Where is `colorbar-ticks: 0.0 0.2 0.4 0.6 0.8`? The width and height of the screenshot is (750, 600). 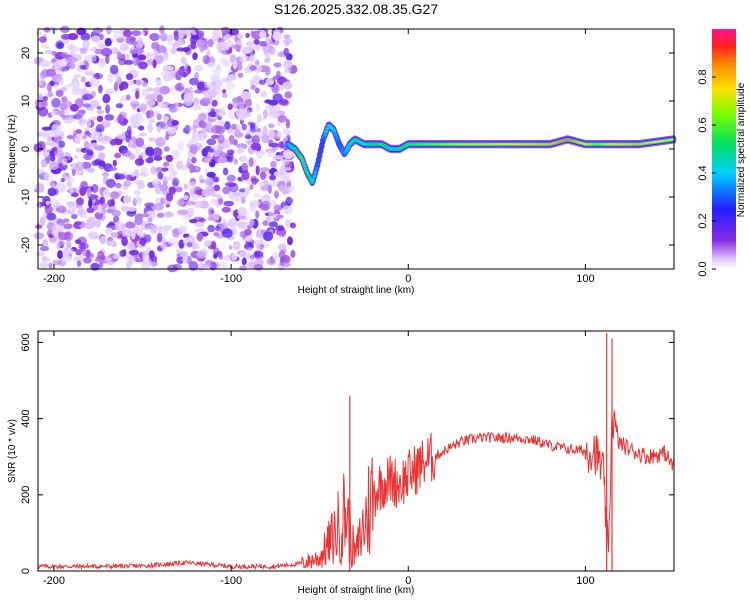
colorbar-ticks: 0.0 0.2 0.4 0.6 0.8 is located at coordinates (706, 173).